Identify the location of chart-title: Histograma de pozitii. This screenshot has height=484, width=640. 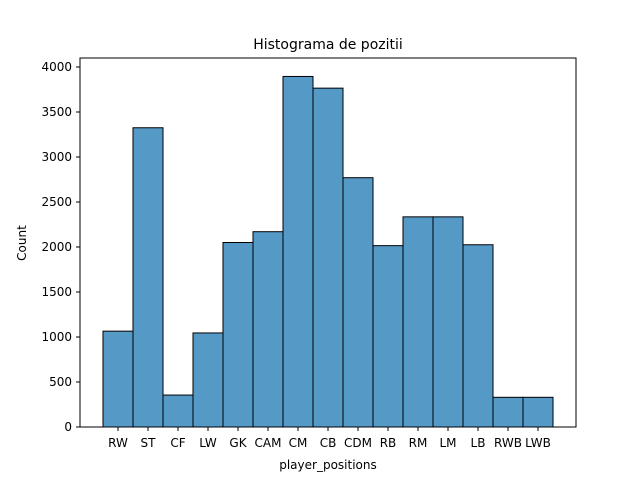
(328, 45).